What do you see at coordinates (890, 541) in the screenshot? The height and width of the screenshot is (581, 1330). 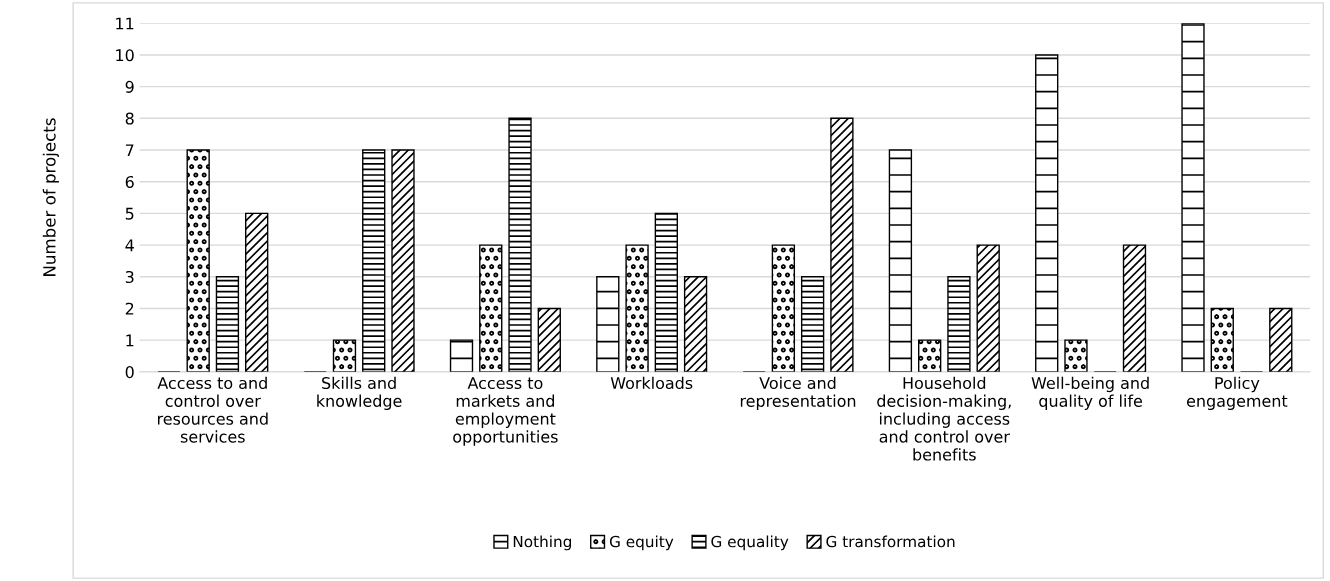 I see `legend-label: G transformation` at bounding box center [890, 541].